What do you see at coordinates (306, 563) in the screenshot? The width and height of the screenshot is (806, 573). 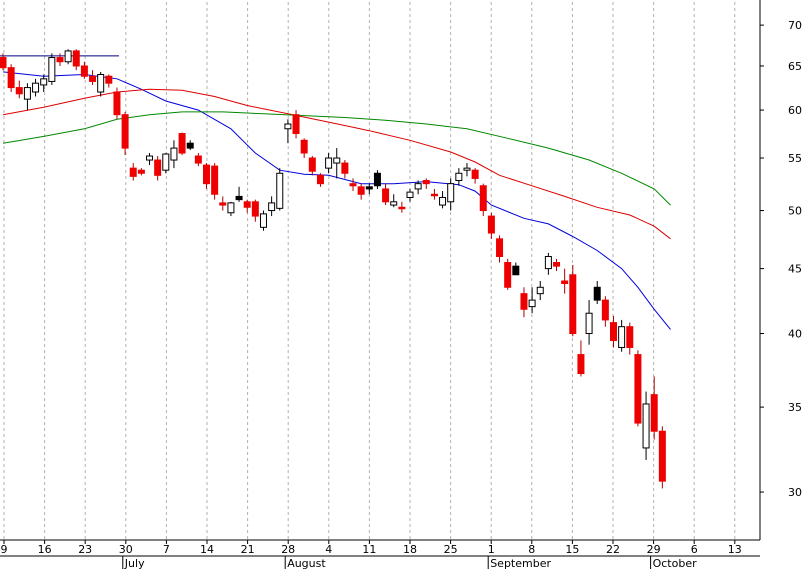 I see `month-label: August` at bounding box center [306, 563].